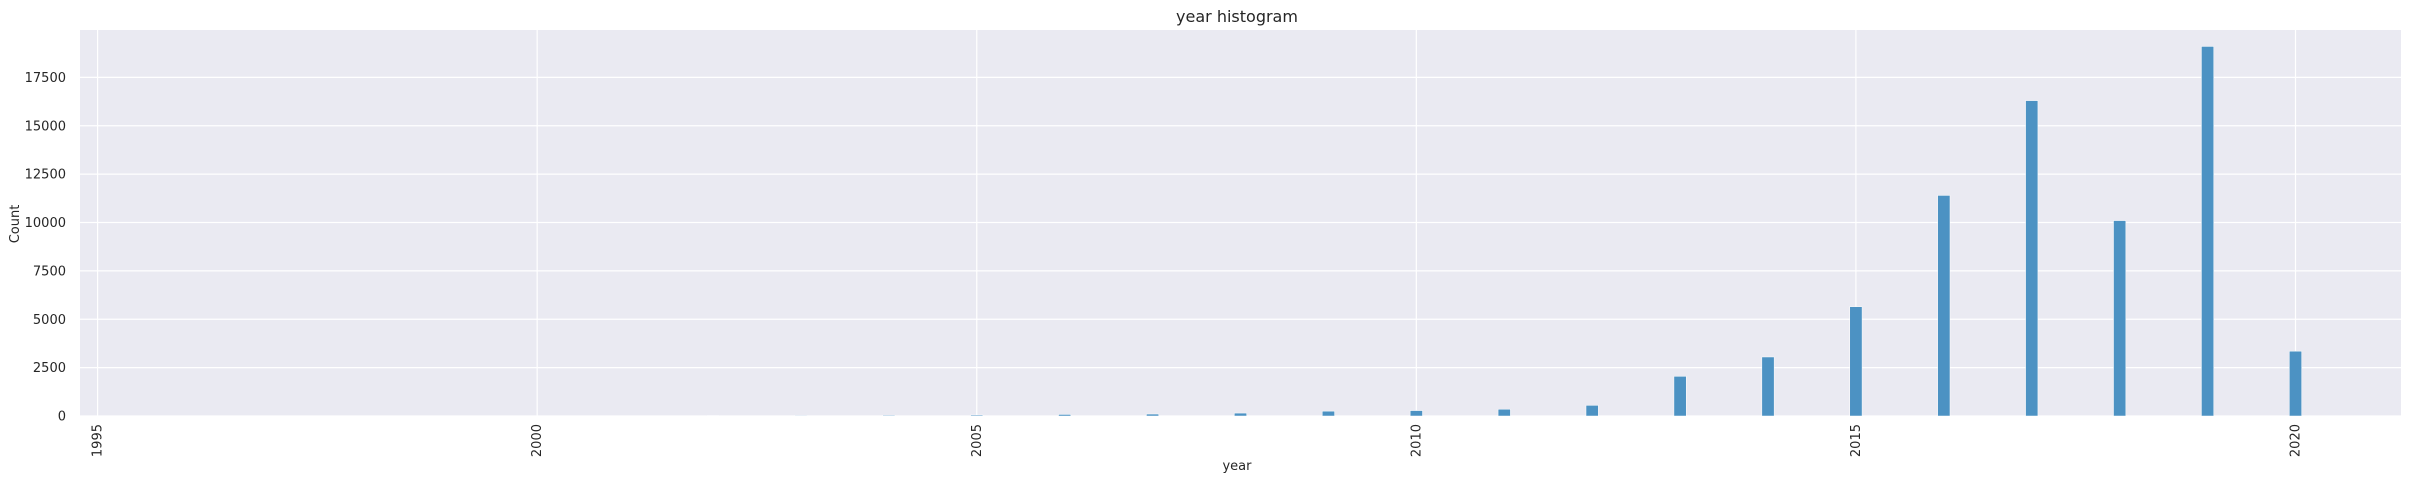 The height and width of the screenshot is (483, 2411). What do you see at coordinates (1416, 440) in the screenshot?
I see `x-tick-label: 2010` at bounding box center [1416, 440].